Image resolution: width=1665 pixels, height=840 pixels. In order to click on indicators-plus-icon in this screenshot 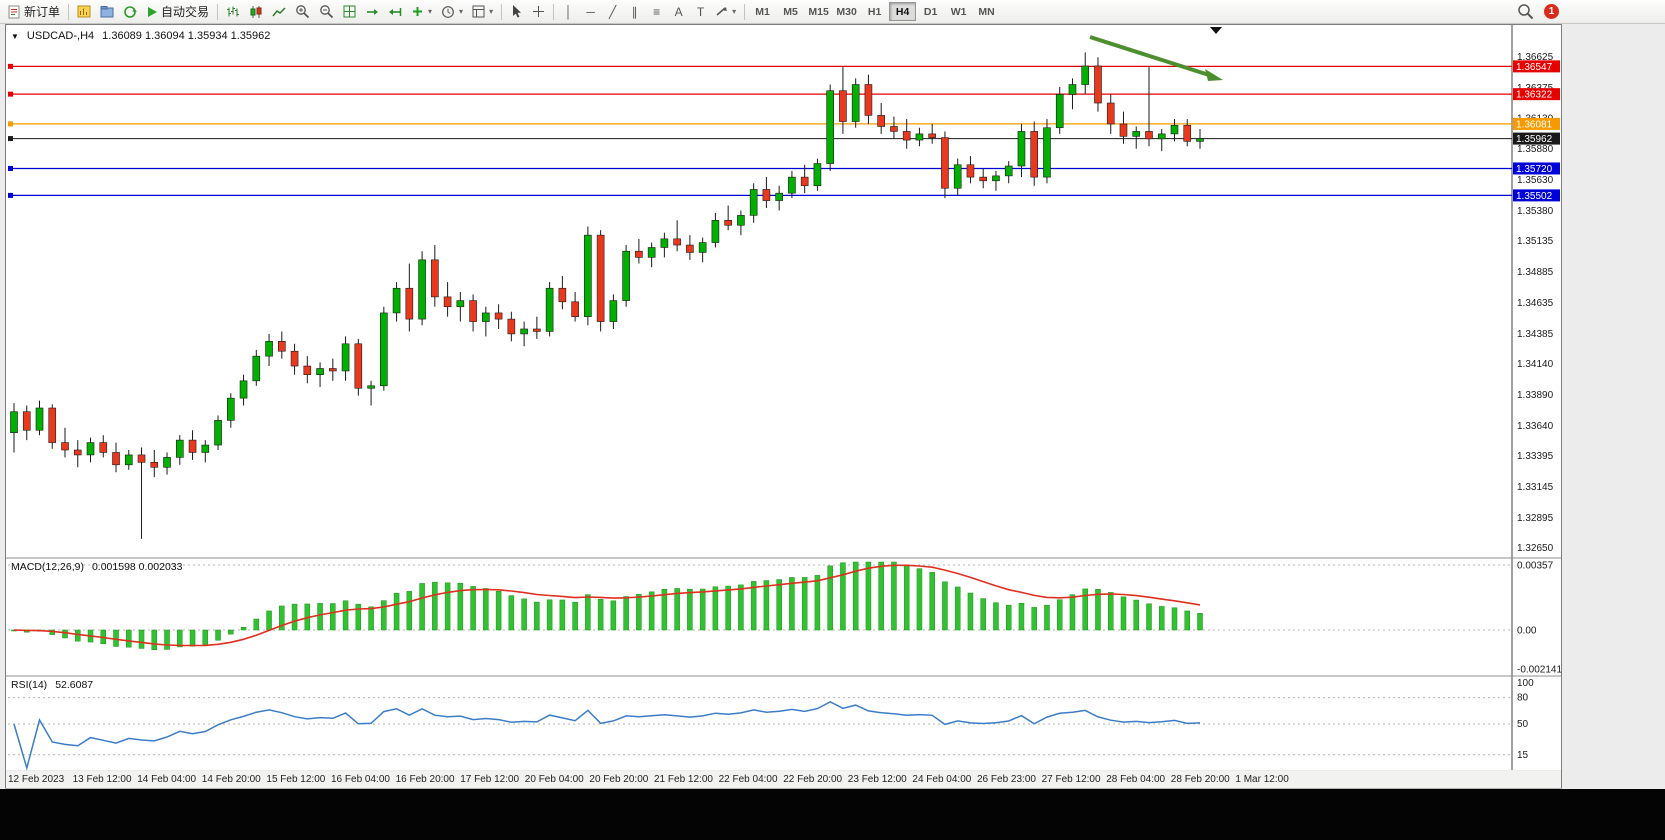, I will do `click(418, 11)`.